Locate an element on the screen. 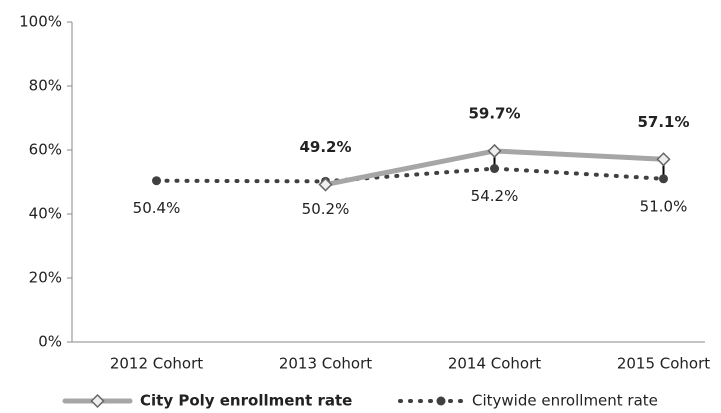  x-tick-label: 2013 Cohort is located at coordinates (325, 364).